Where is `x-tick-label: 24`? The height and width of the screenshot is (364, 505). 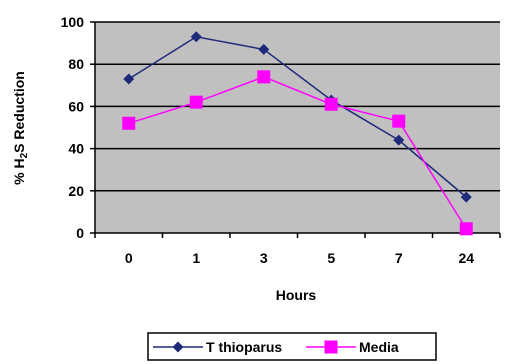
x-tick-label: 24 is located at coordinates (466, 258).